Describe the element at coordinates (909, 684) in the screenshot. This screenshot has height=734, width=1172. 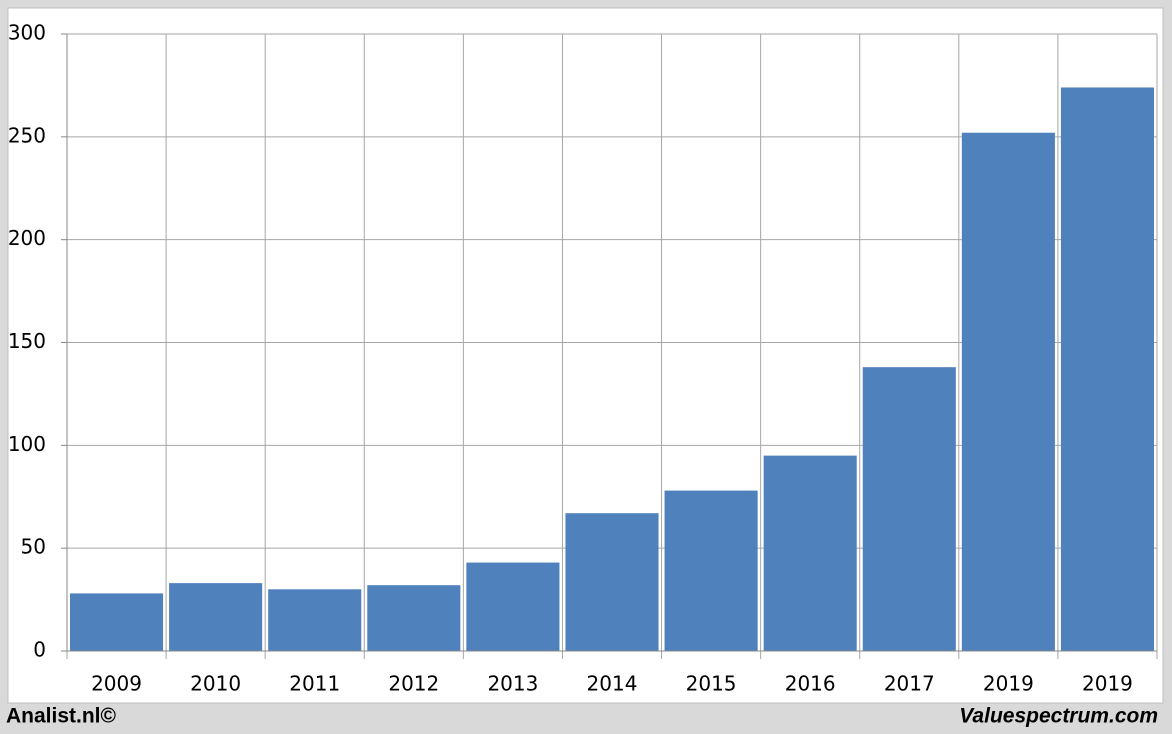
I see `x-tick-label: 2017` at that location.